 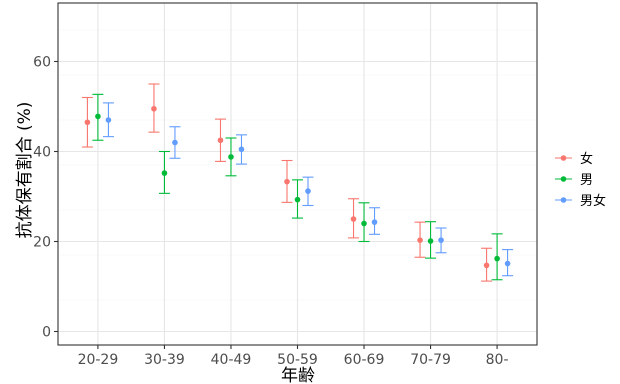 What do you see at coordinates (497, 360) in the screenshot?
I see `x-tick-label: 80-` at bounding box center [497, 360].